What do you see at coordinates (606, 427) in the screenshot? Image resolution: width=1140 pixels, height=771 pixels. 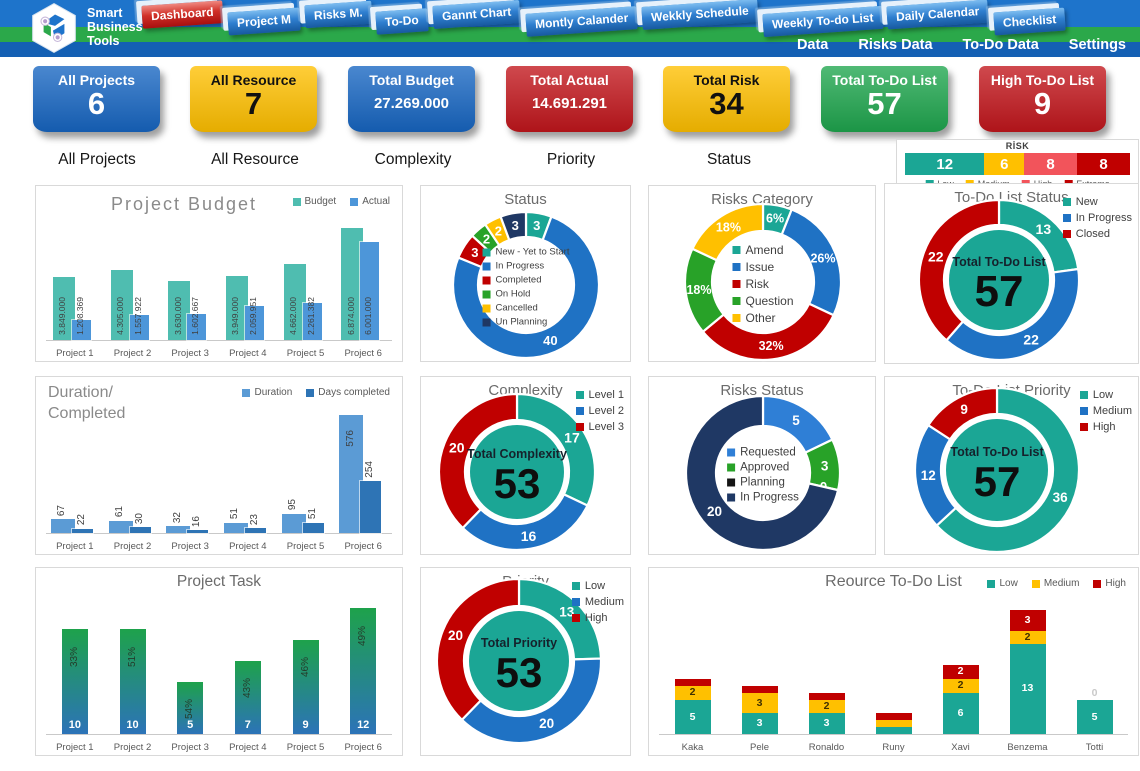 I see `legend-label: Level 3` at bounding box center [606, 427].